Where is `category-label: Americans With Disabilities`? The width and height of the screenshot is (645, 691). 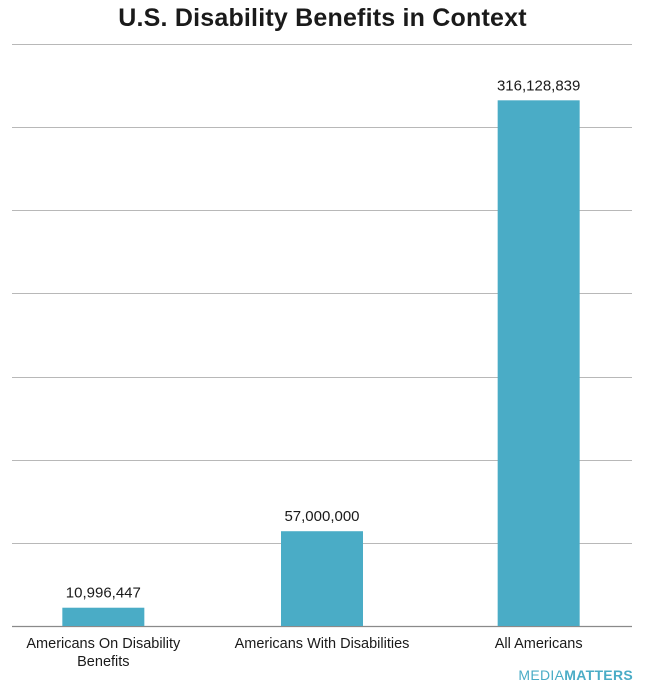
category-label: Americans With Disabilities is located at coordinates (322, 644).